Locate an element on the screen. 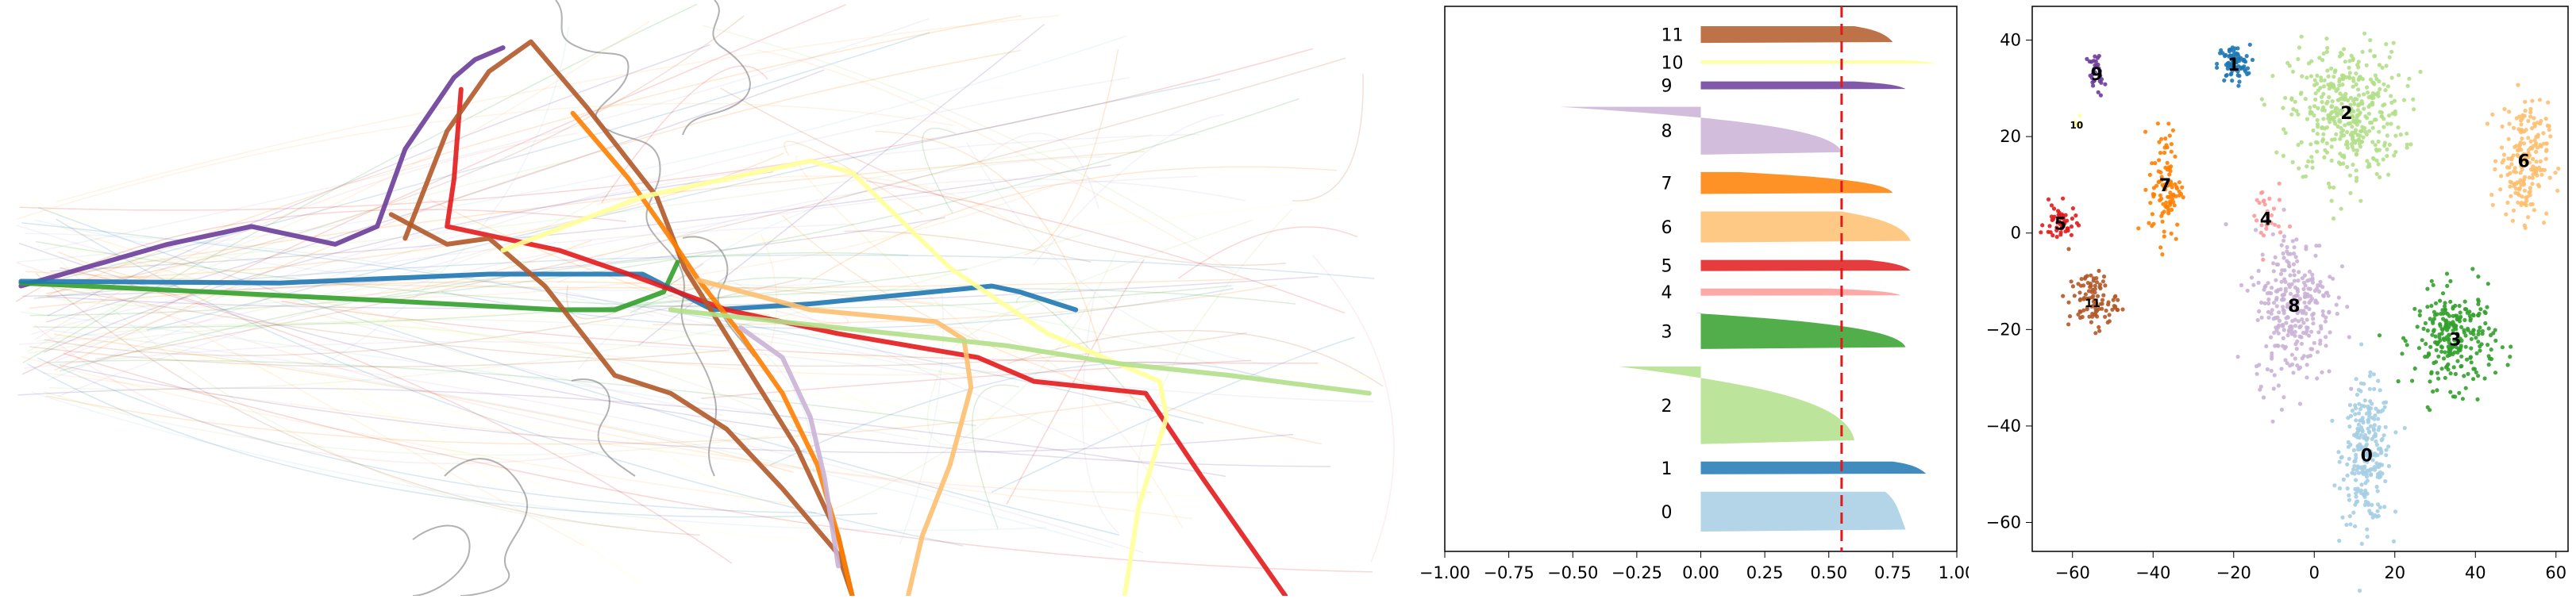  silhouette-x-tick-label: 0.75 is located at coordinates (1893, 573).